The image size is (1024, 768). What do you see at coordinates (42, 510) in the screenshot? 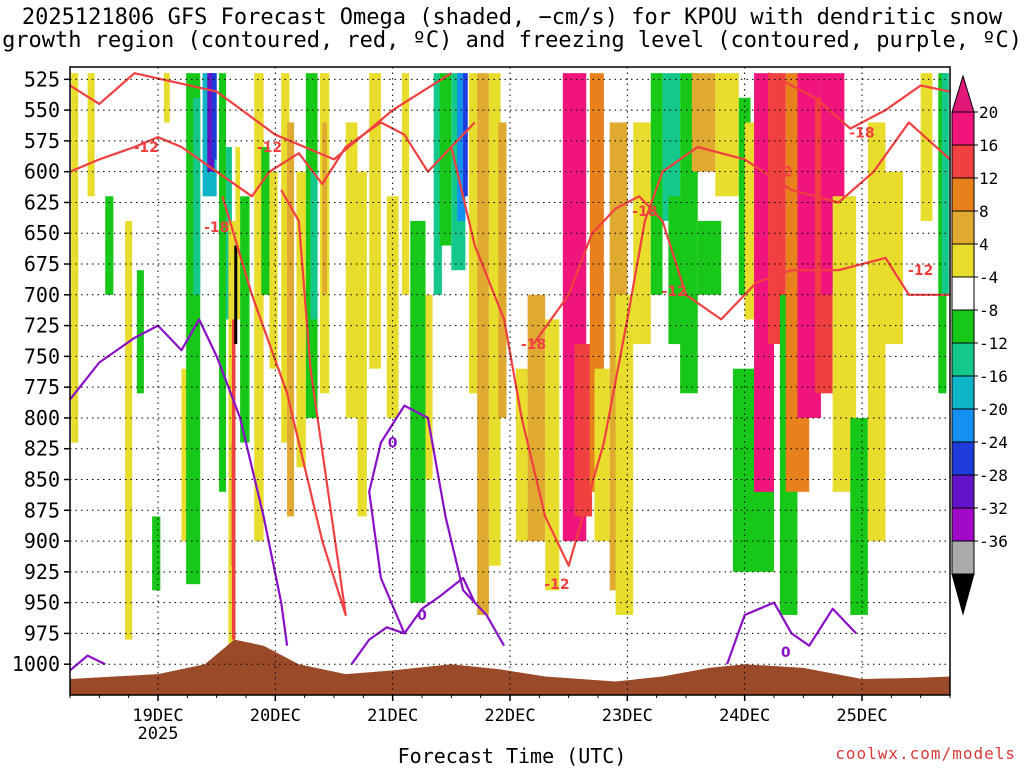
I see `y-tick-label: 875` at bounding box center [42, 510].